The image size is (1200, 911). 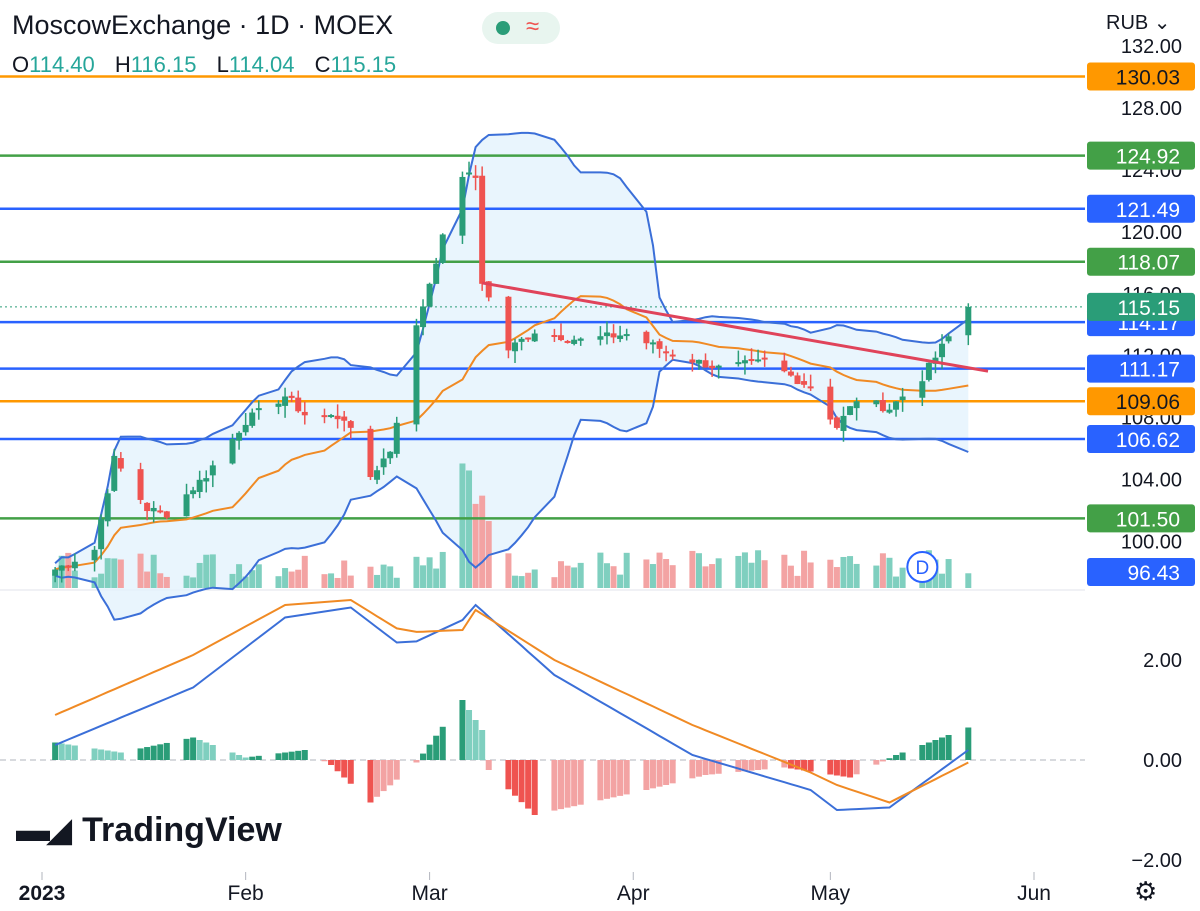 I want to click on currency-selector: RUB ⌄, so click(x=1138, y=22).